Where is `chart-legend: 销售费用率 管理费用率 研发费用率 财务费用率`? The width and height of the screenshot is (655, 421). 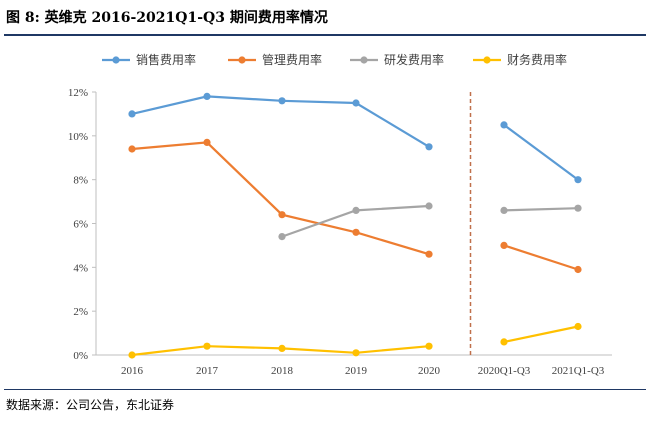
chart-legend: 销售费用率 管理费用率 研发费用率 财务费用率 is located at coordinates (334, 59).